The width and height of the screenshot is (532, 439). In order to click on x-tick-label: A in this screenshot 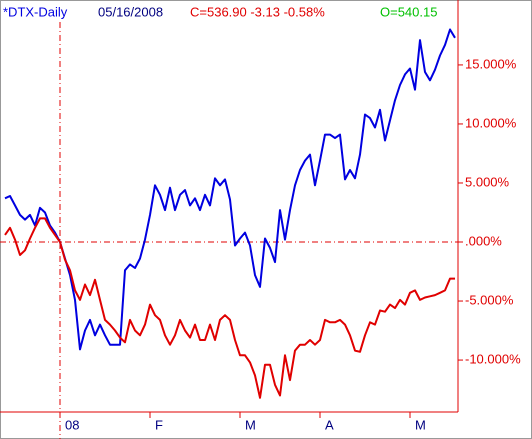, I will do `click(329, 424)`.